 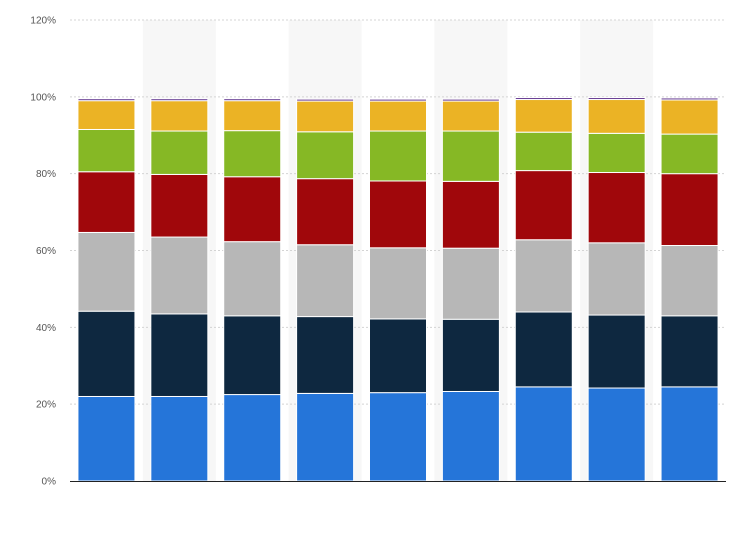 I want to click on y-tick-label: 20%, so click(x=46, y=405).